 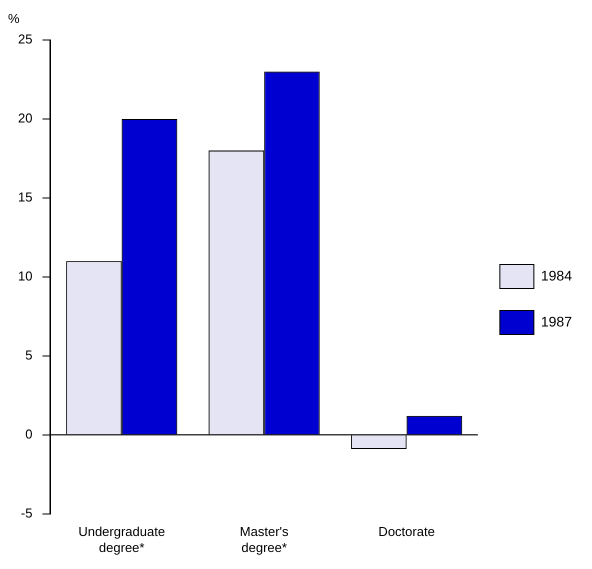 What do you see at coordinates (265, 539) in the screenshot?
I see `x-tick-label: Master's degree*` at bounding box center [265, 539].